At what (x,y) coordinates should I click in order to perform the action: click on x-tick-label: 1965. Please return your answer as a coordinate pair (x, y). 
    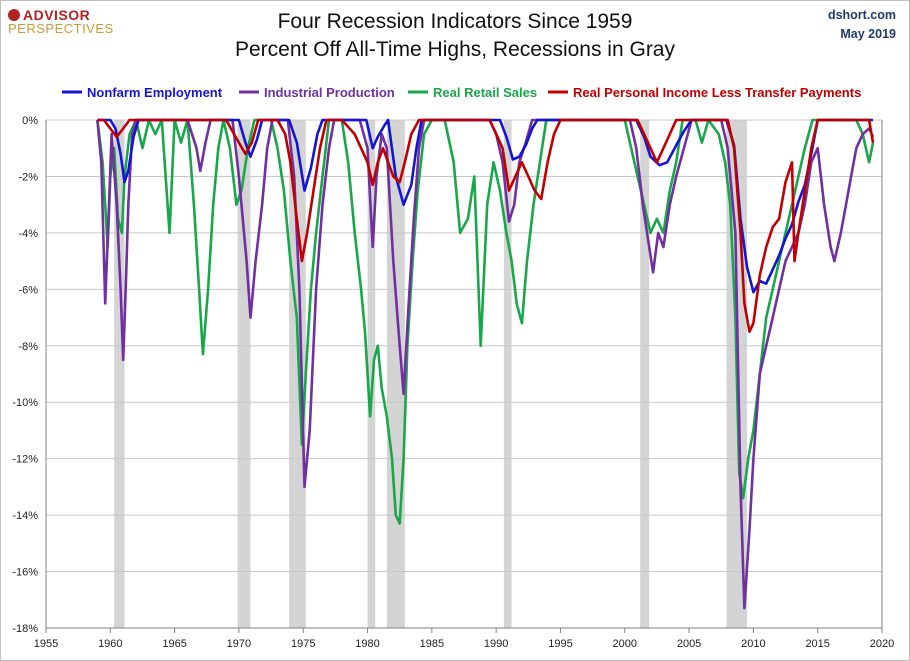
    Looking at the image, I should click on (174, 644).